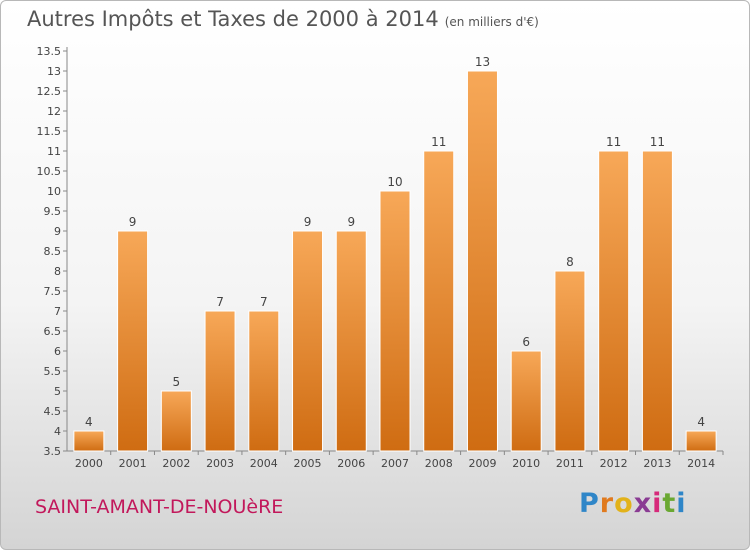  I want to click on x-tick-label-2009: 2009, so click(482, 463).